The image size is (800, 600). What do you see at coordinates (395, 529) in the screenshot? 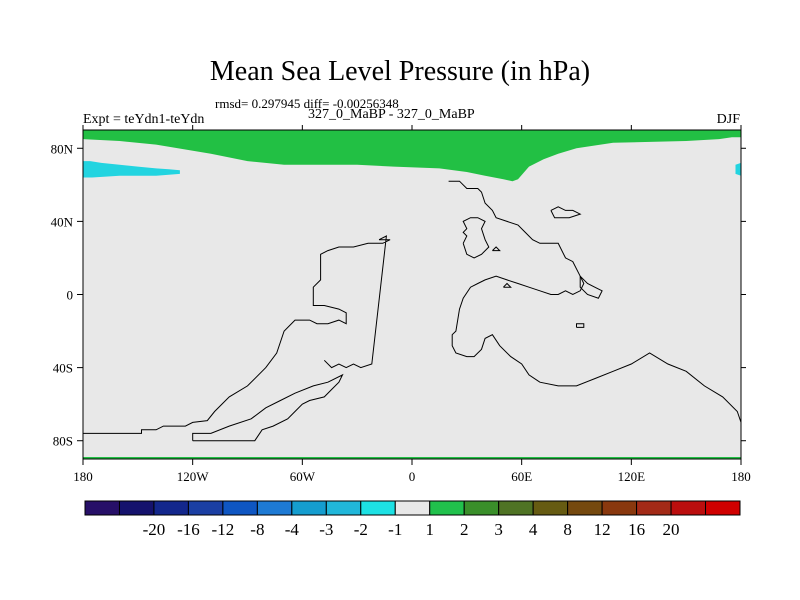
I see `colorbar-label: -1` at bounding box center [395, 529].